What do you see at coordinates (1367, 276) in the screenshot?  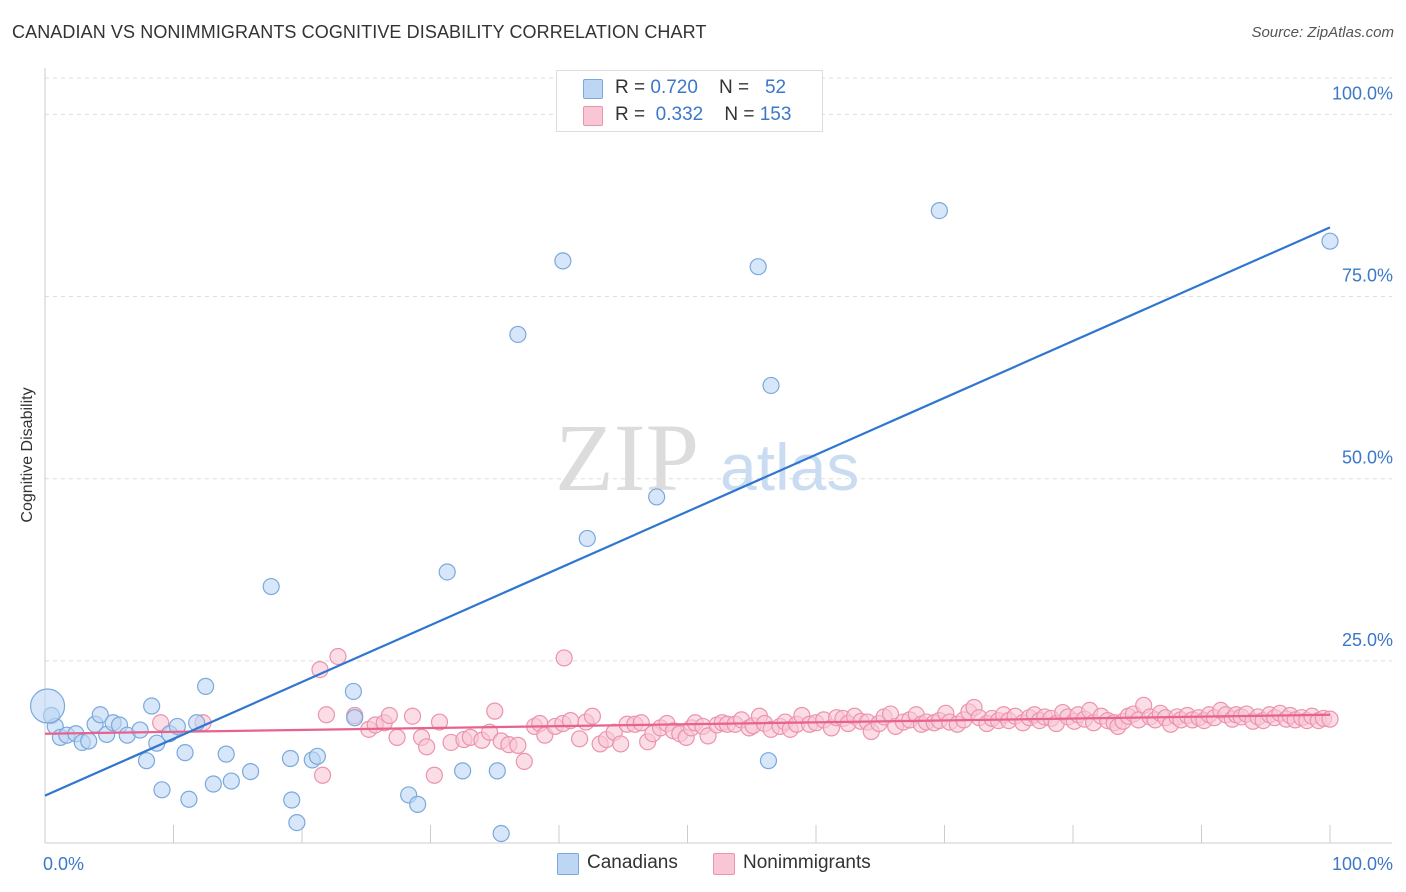 I see `y-tick-label: 75.0%` at bounding box center [1367, 276].